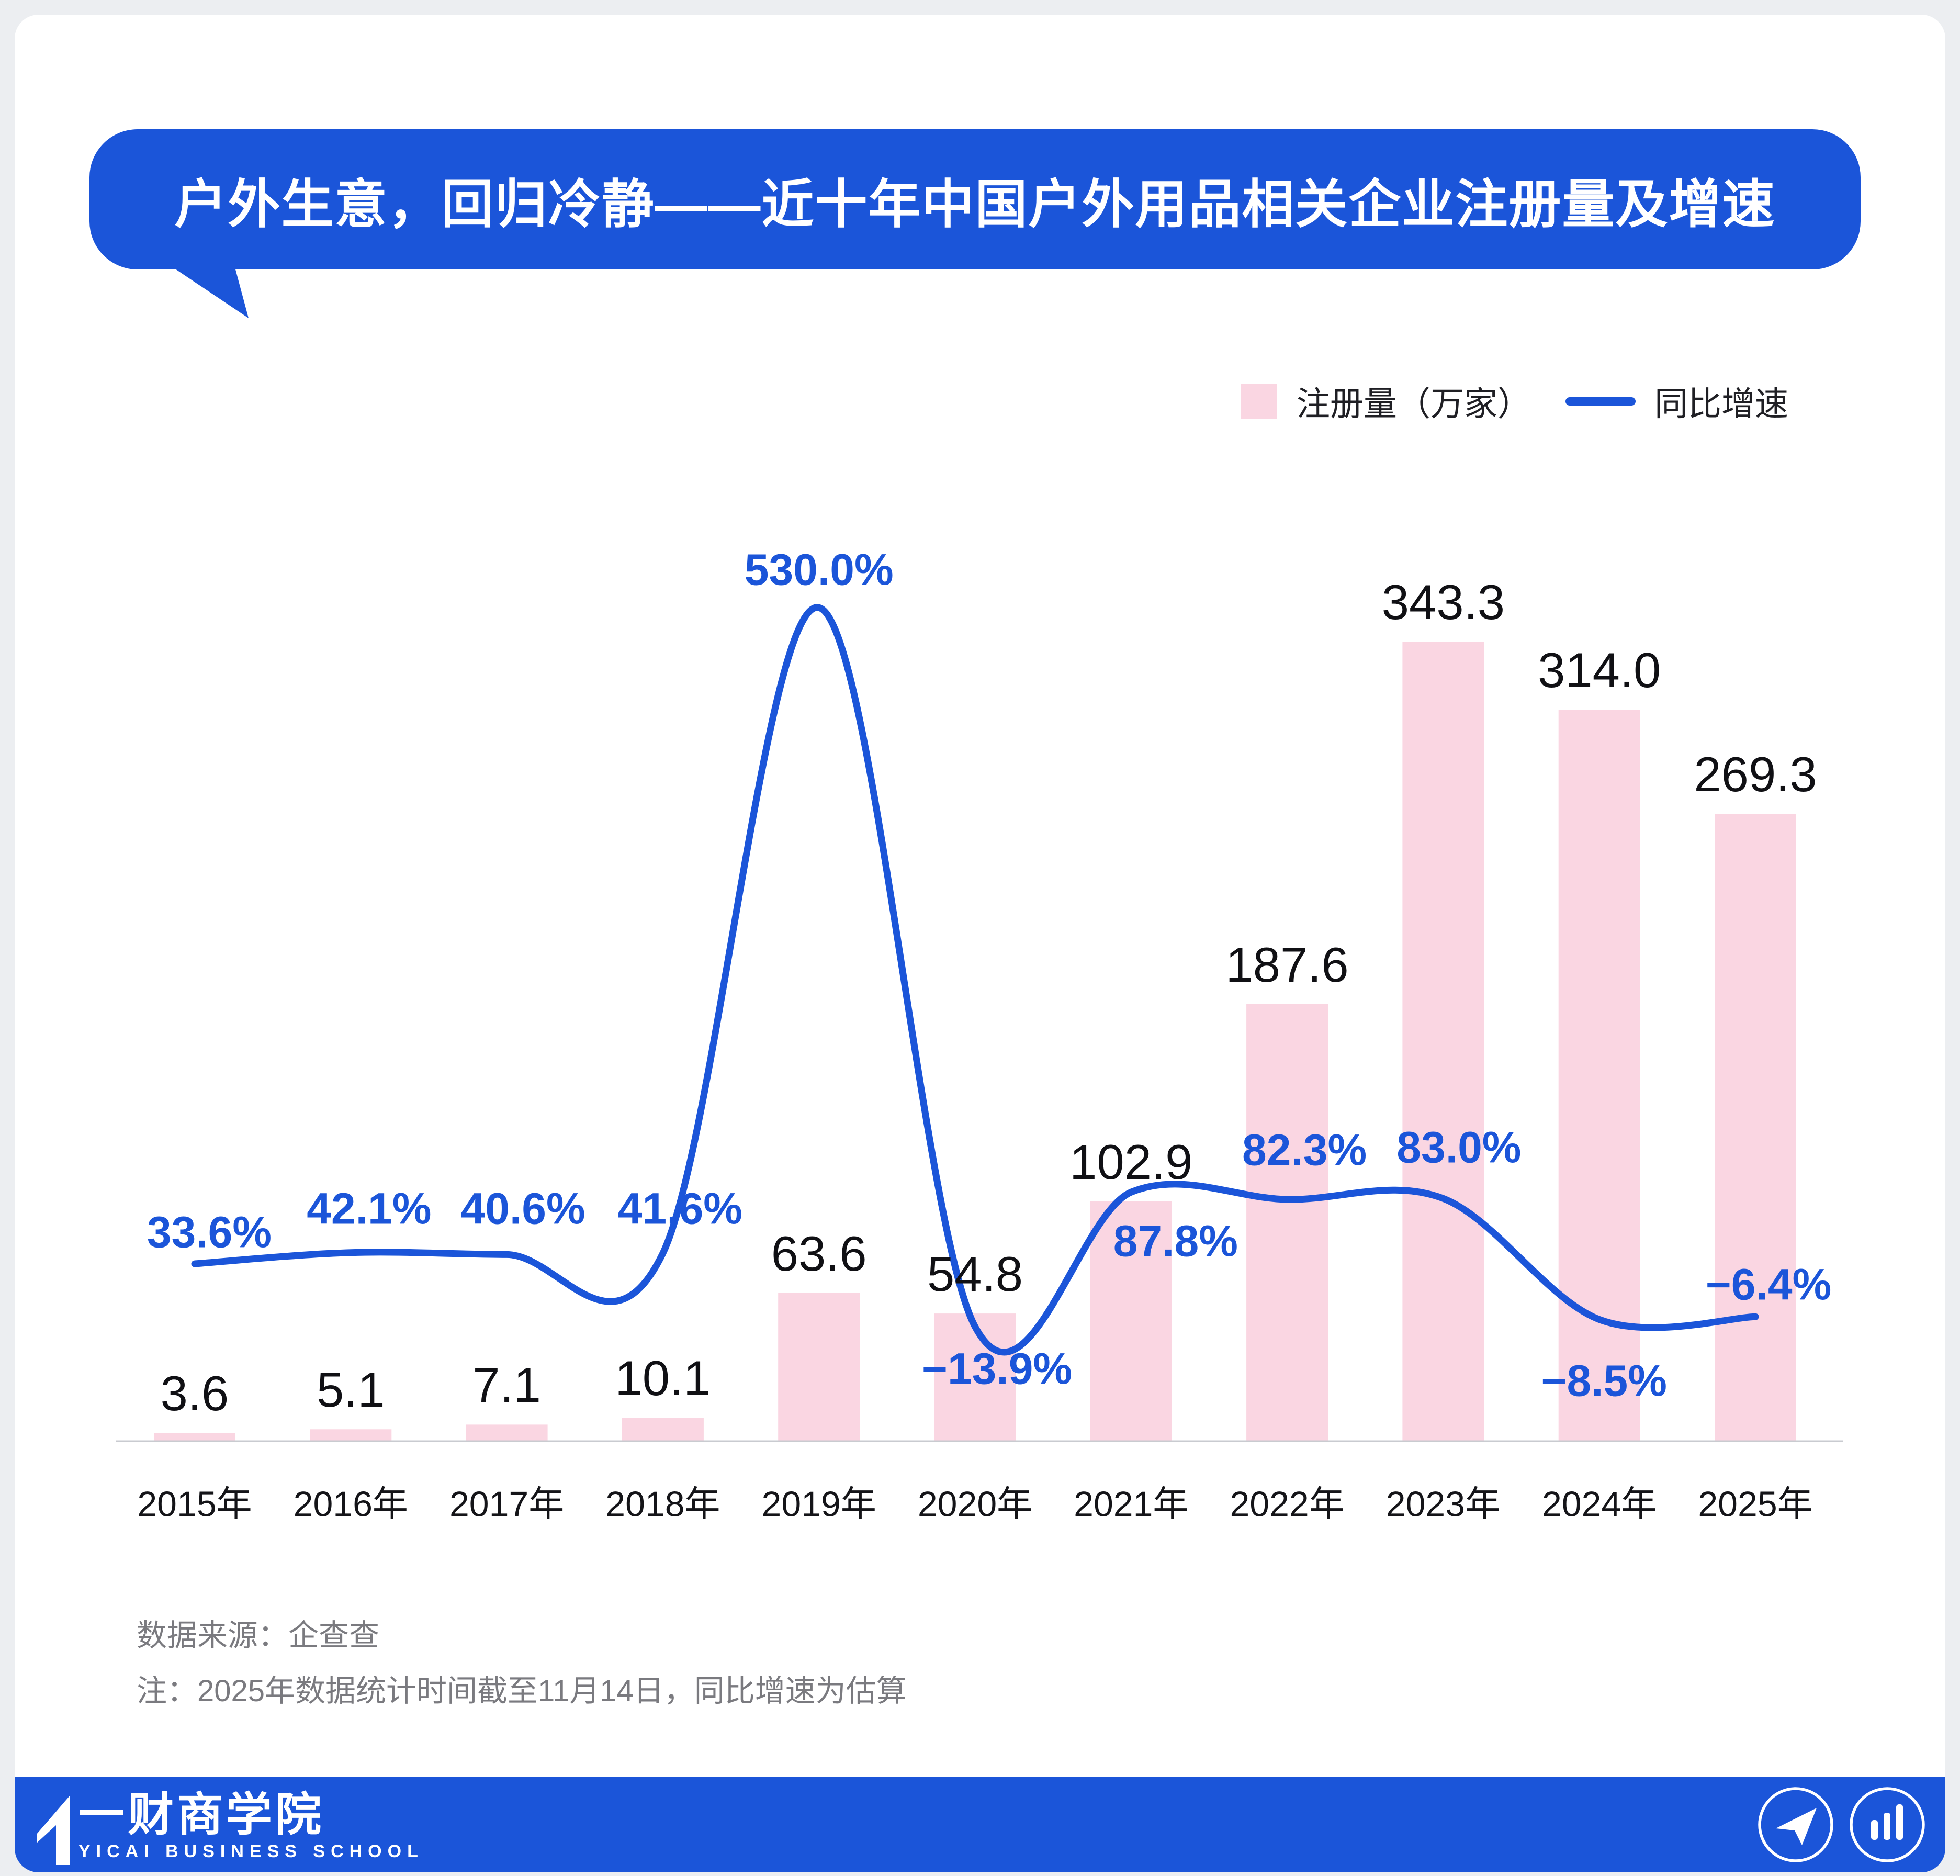 Image resolution: width=1960 pixels, height=1876 pixels. What do you see at coordinates (1795, 1825) in the screenshot?
I see `send-icon` at bounding box center [1795, 1825].